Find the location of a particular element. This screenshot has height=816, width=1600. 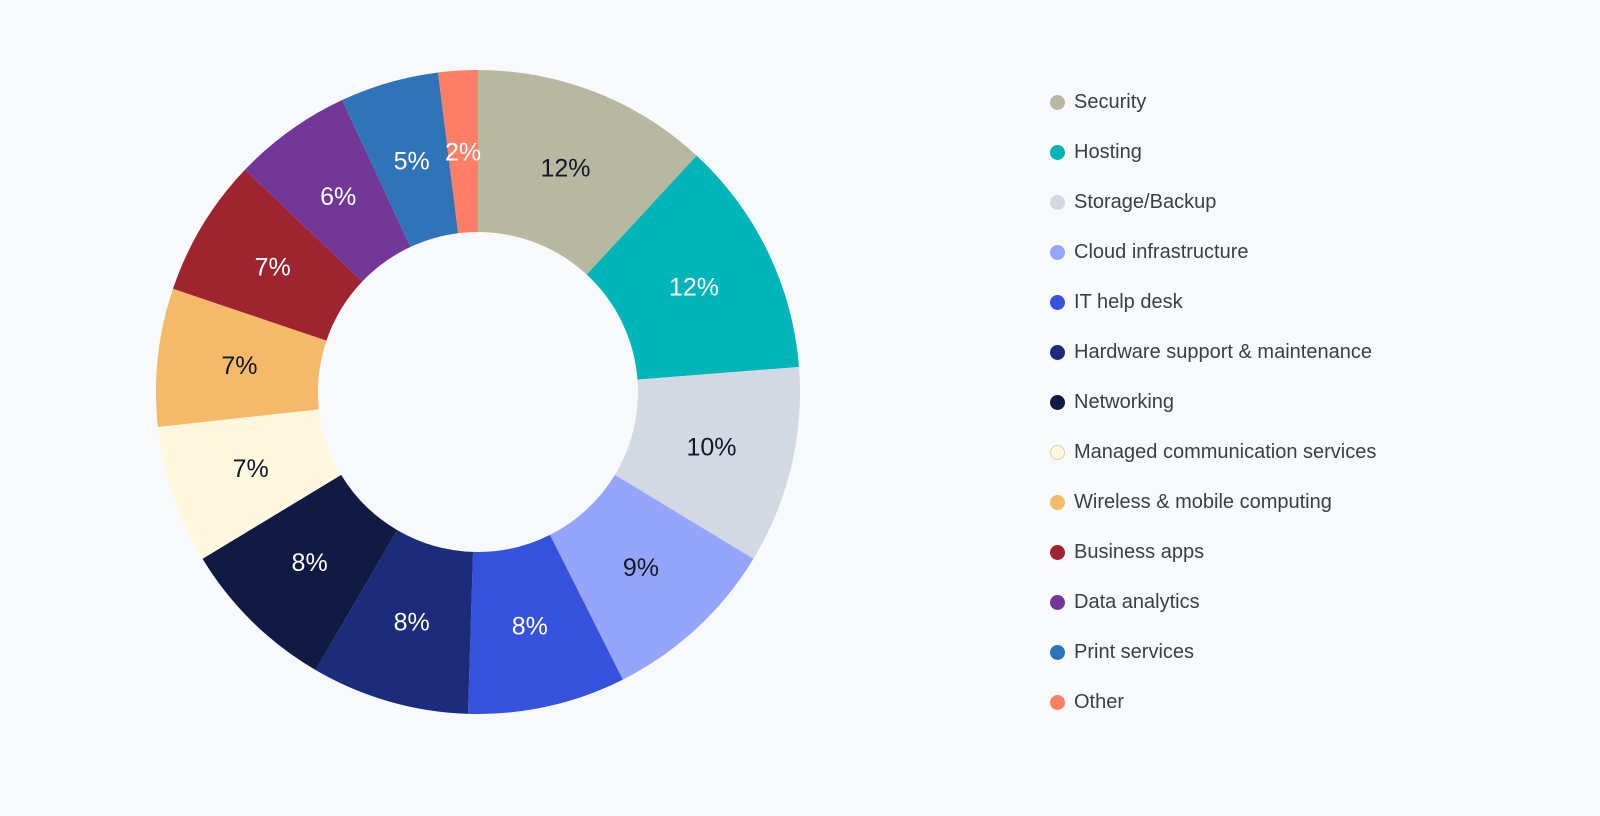

legend-label-5: Hardware support & maintenance is located at coordinates (1223, 351).